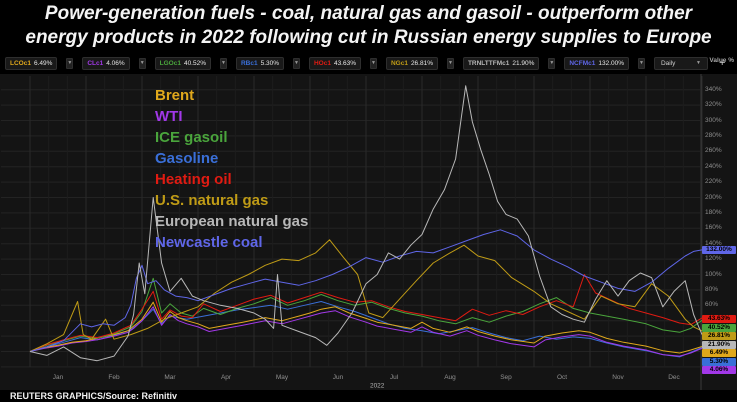 The width and height of the screenshot is (737, 402). Describe the element at coordinates (719, 319) in the screenshot. I see `last-value-badge-heating_oil: 43.63%` at that location.